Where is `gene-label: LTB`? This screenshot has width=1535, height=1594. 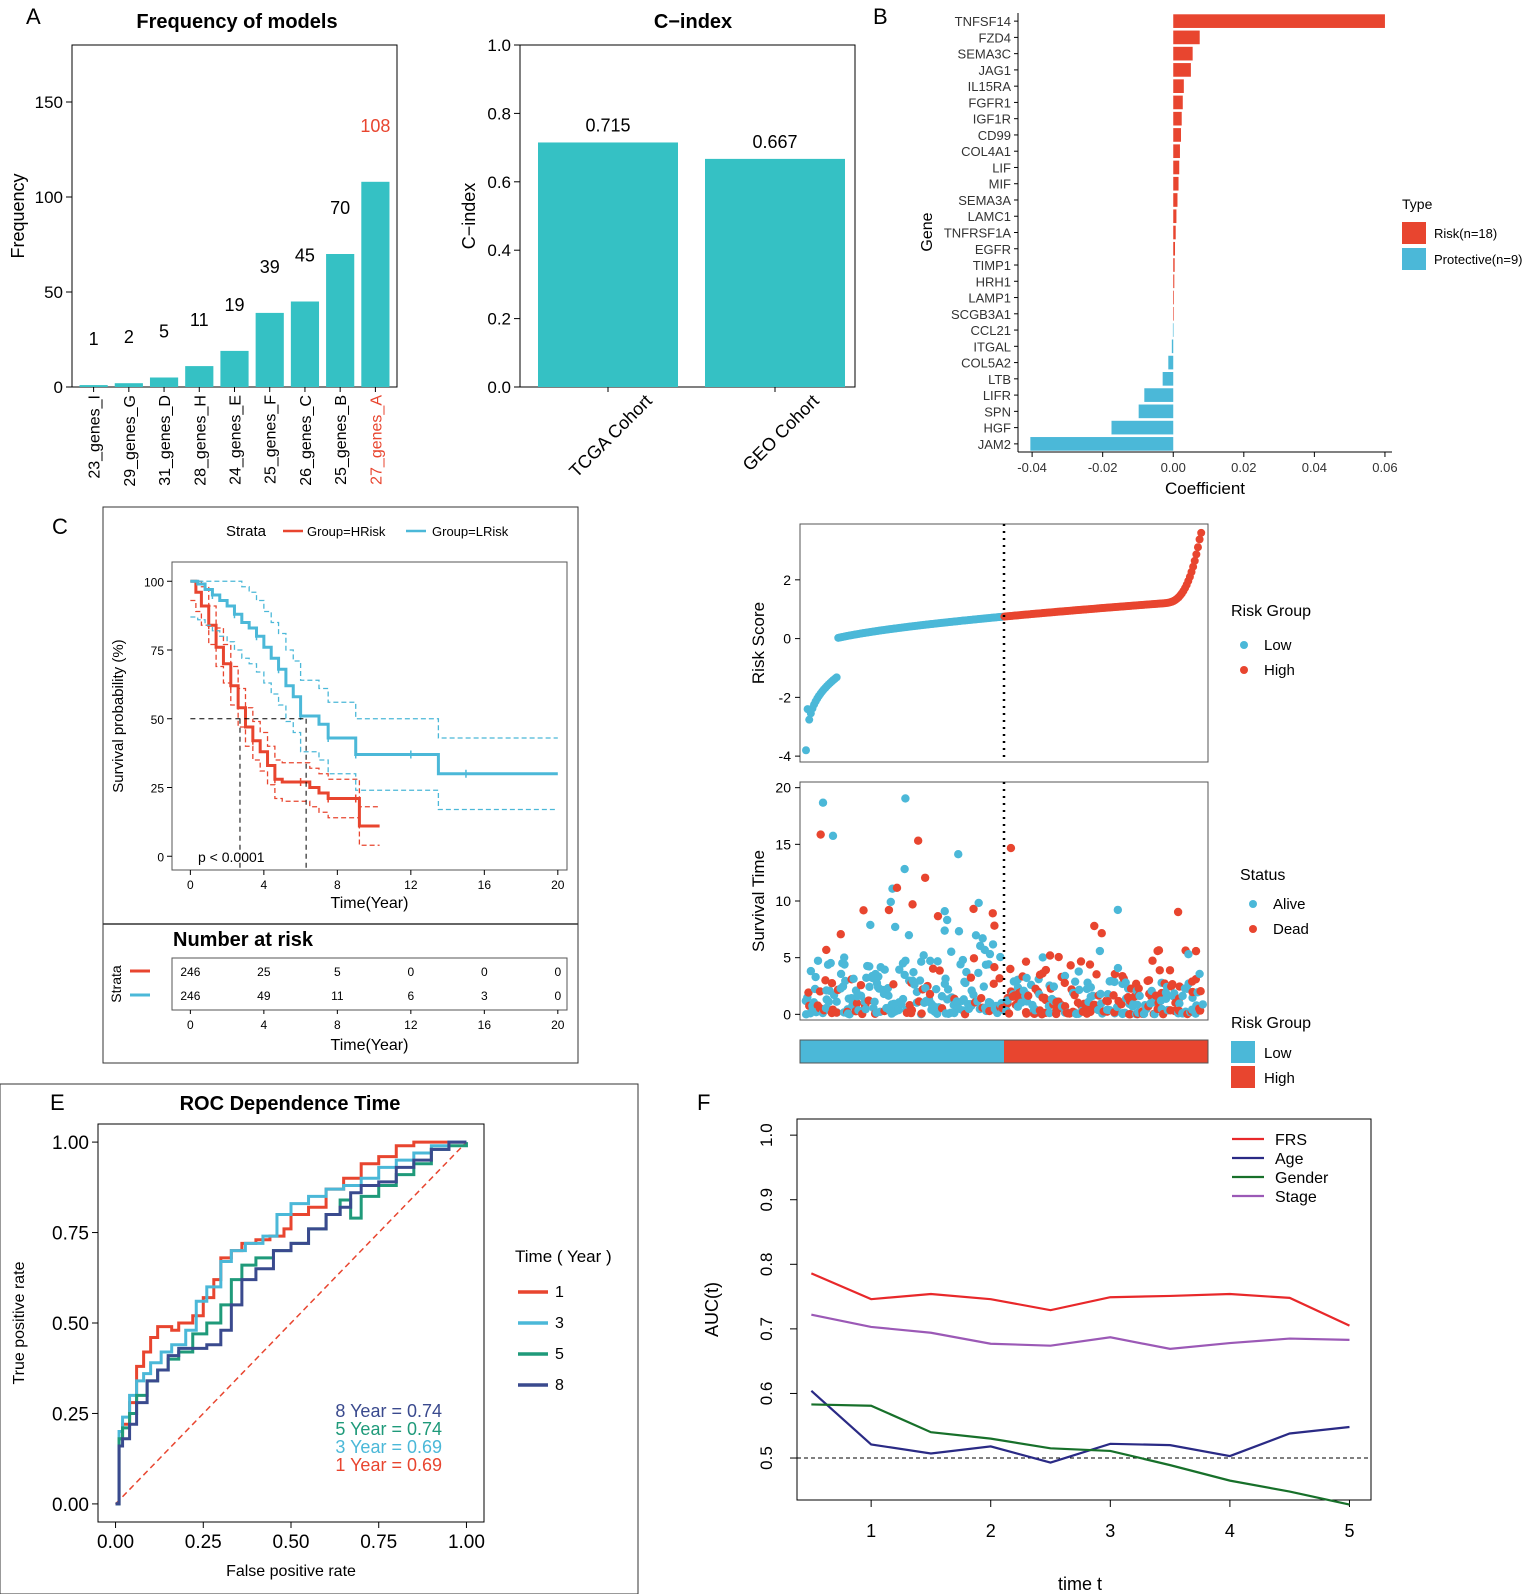
gene-label: LTB is located at coordinates (999, 379).